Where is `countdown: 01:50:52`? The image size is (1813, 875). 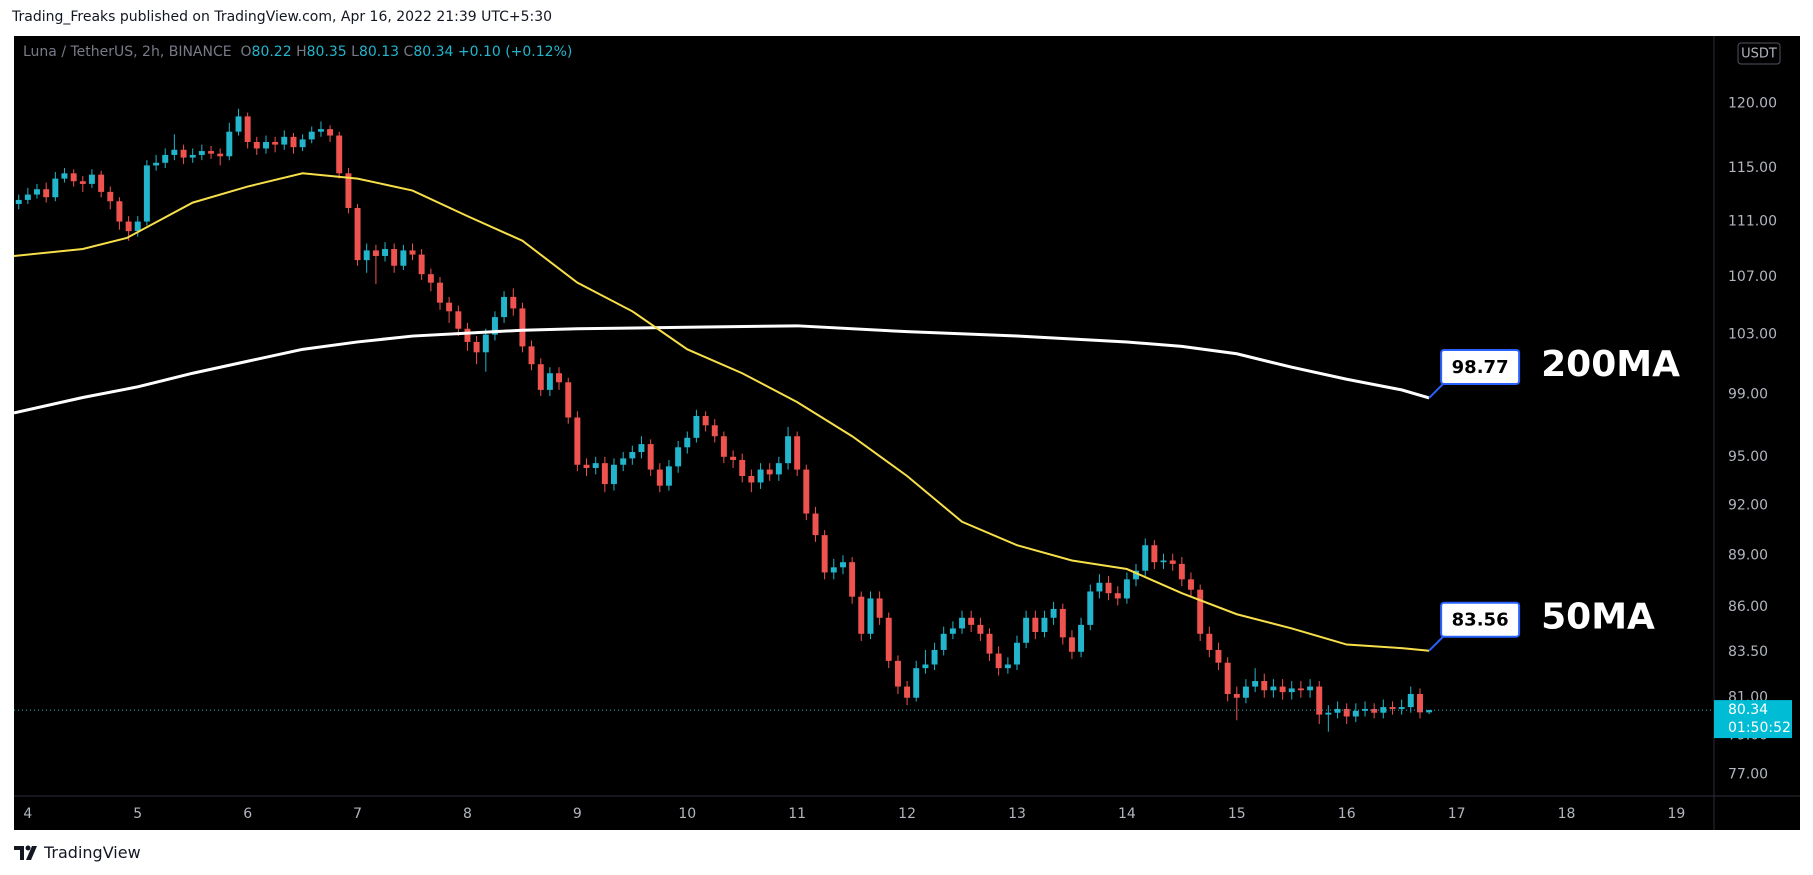 countdown: 01:50:52 is located at coordinates (1759, 728).